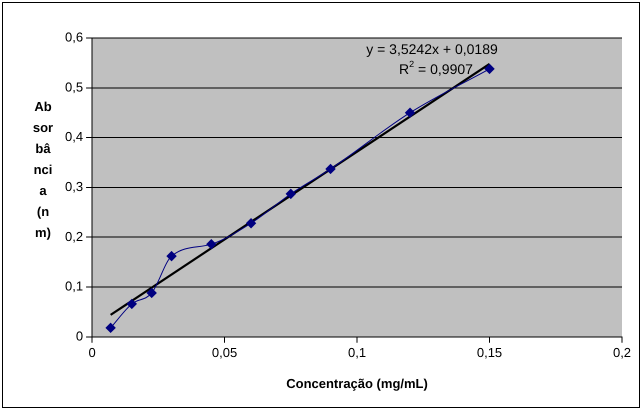 This screenshot has height=412, width=644. Describe the element at coordinates (43, 170) in the screenshot. I see `y-axis-title: Absorbância (nm)` at that location.